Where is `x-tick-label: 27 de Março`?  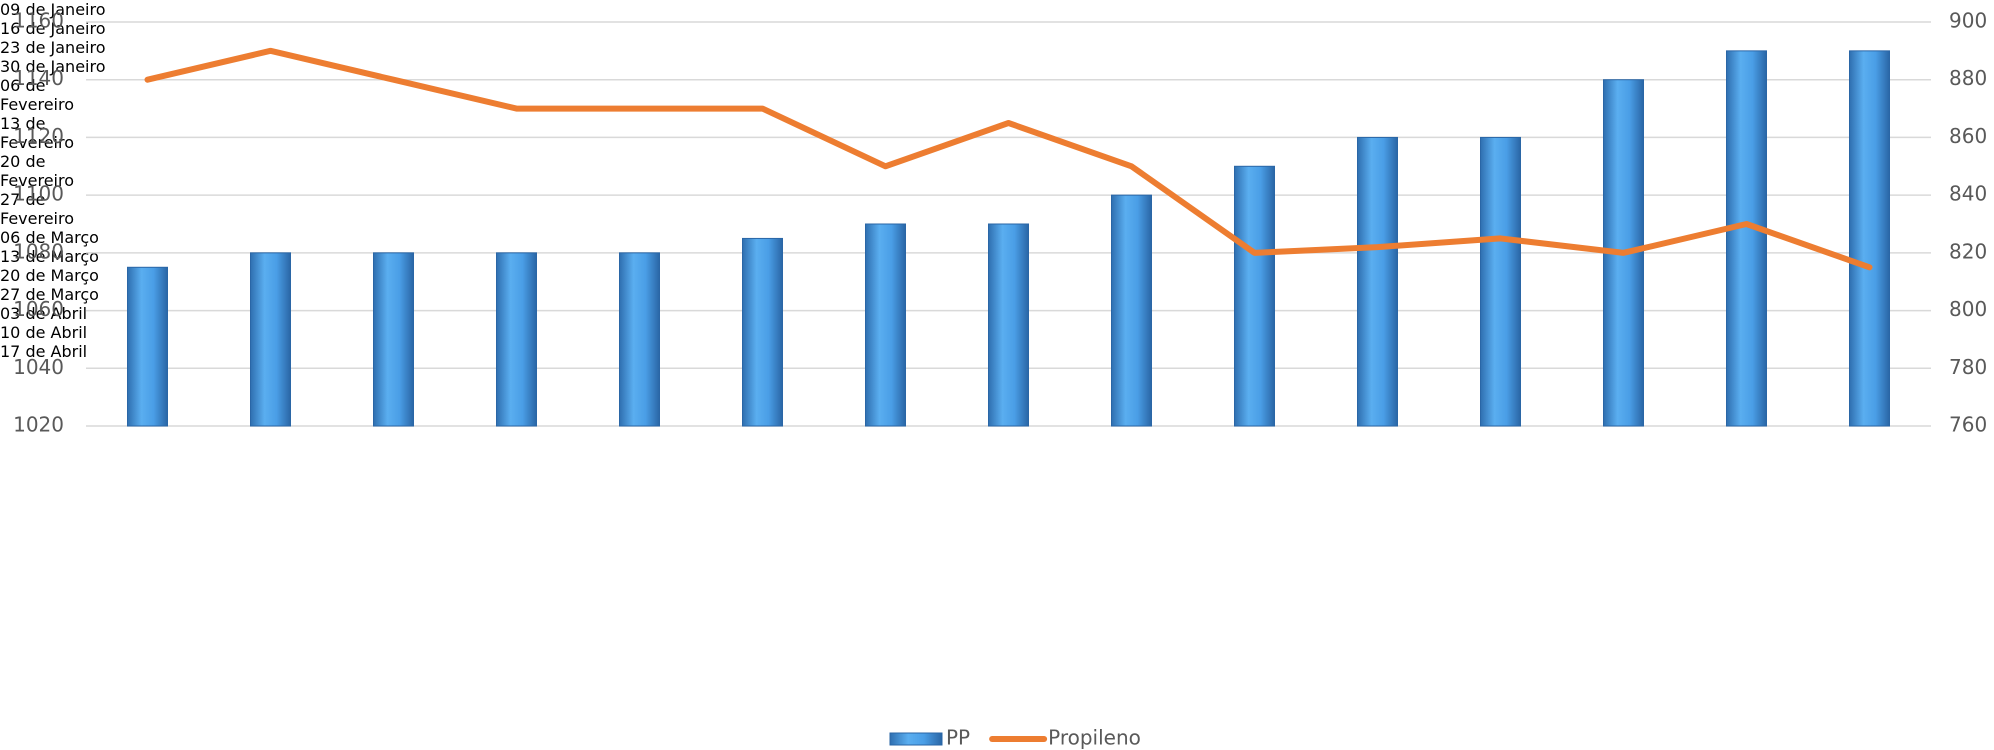
x-tick-label: 27 de Março is located at coordinates (49, 294).